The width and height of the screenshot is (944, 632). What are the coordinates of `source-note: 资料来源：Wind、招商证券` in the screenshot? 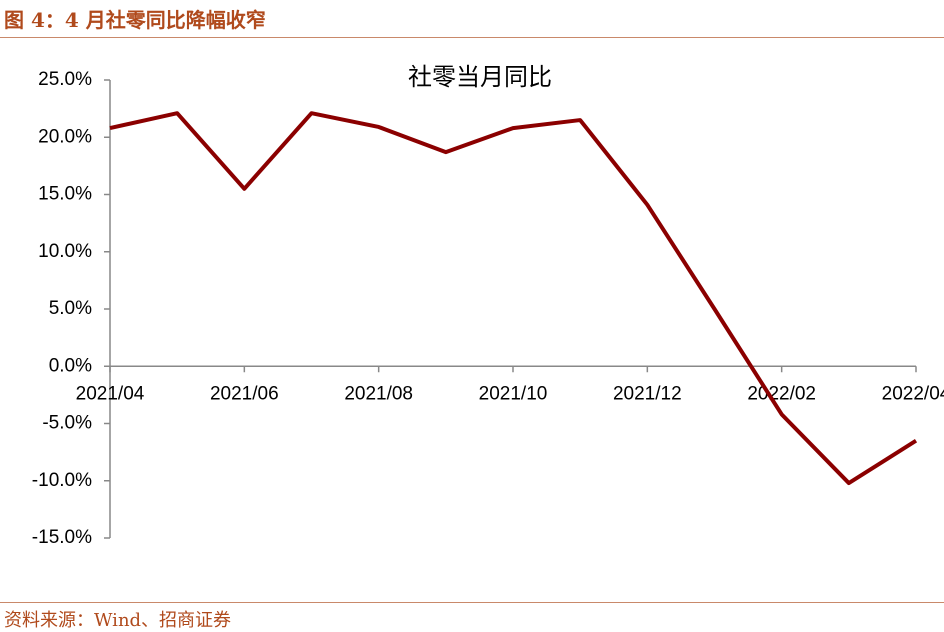 It's located at (118, 620).